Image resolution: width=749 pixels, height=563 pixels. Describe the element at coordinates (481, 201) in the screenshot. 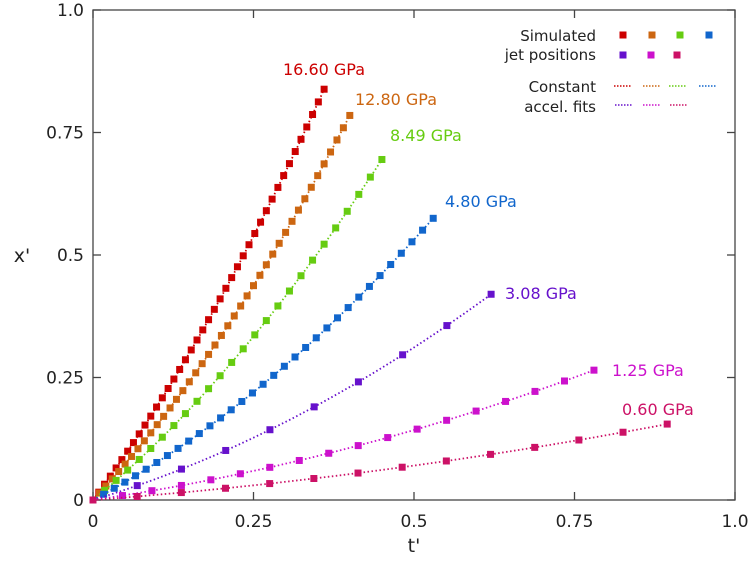

I see `series-label: 4.80 GPa` at that location.